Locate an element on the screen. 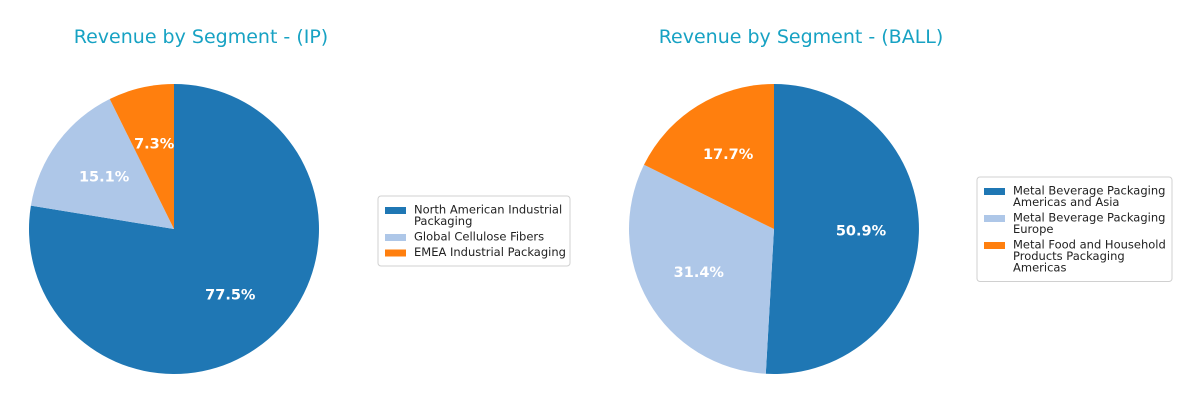 This screenshot has width=1200, height=407. legend-label: North American Industrial is located at coordinates (488, 210).